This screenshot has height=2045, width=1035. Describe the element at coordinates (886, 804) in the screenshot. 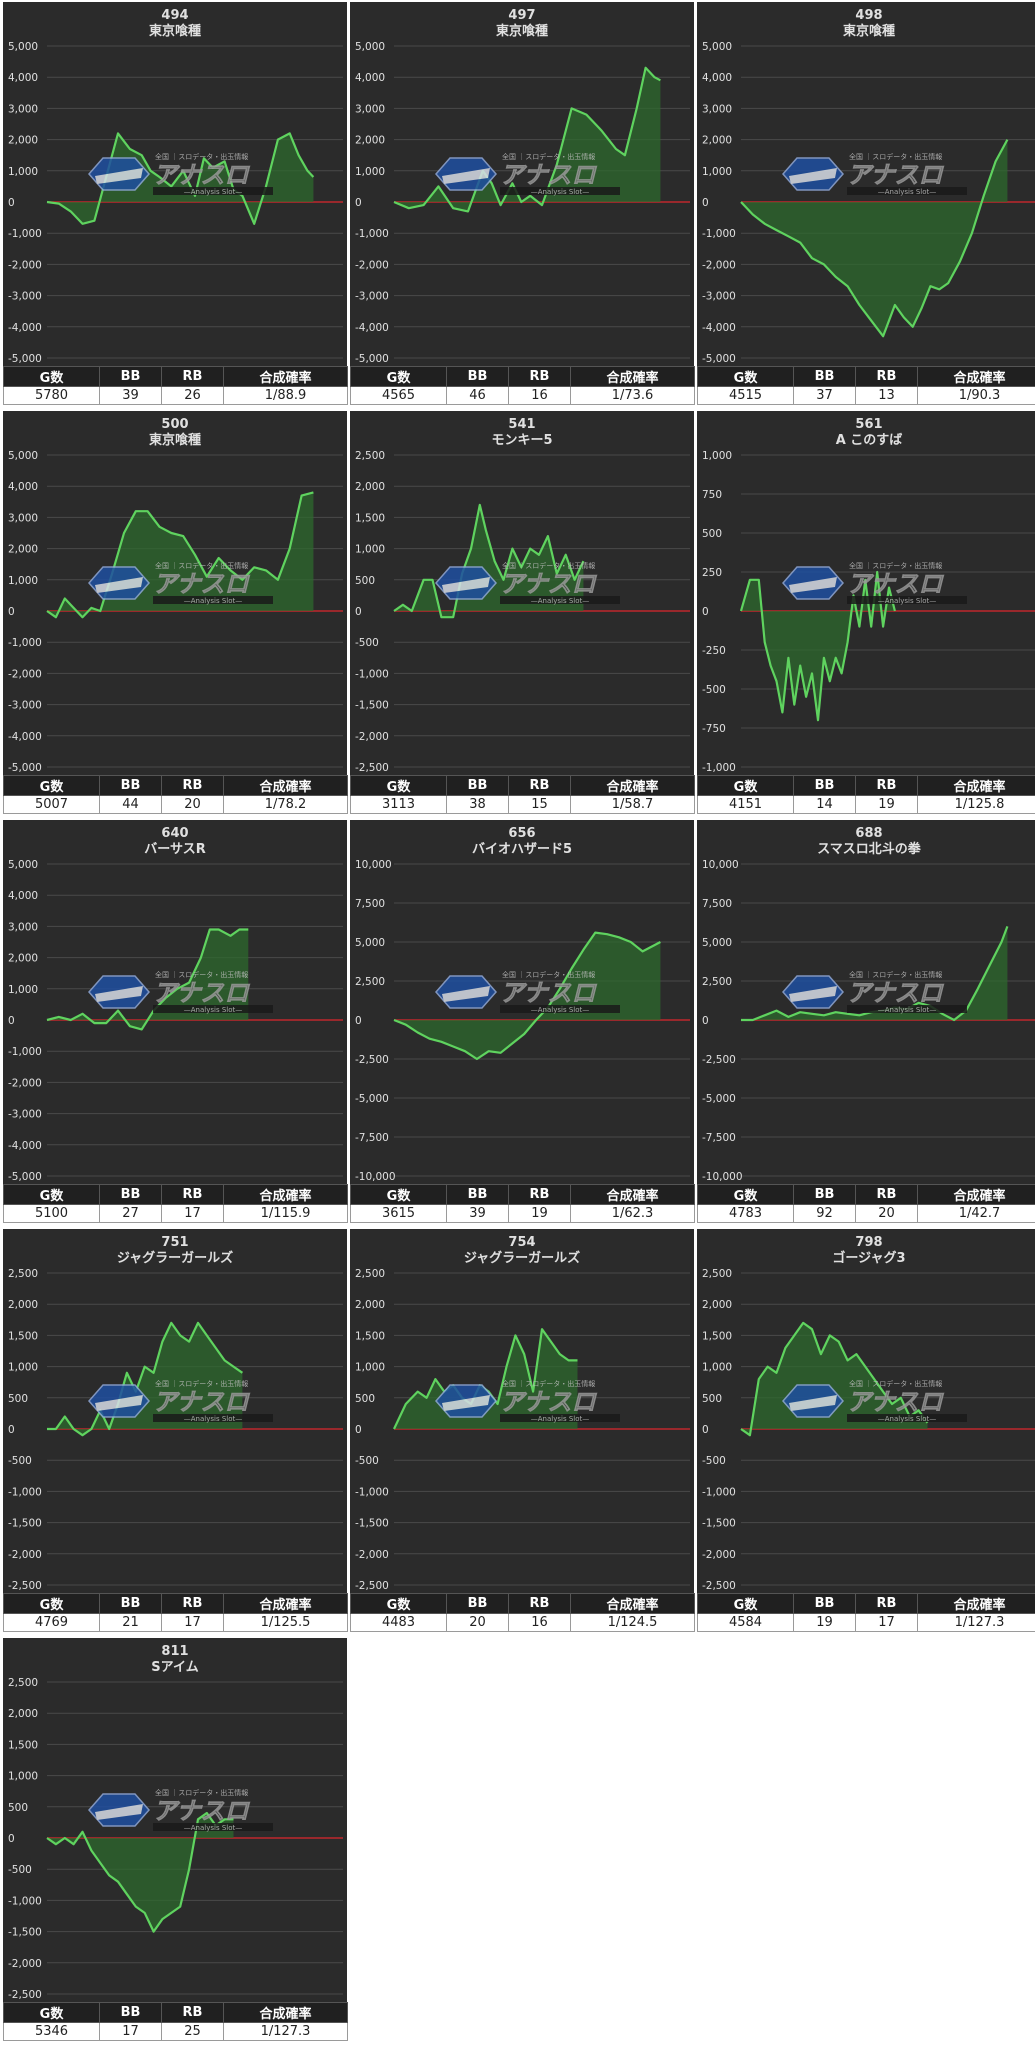

I see `stats-rb: 19` at that location.